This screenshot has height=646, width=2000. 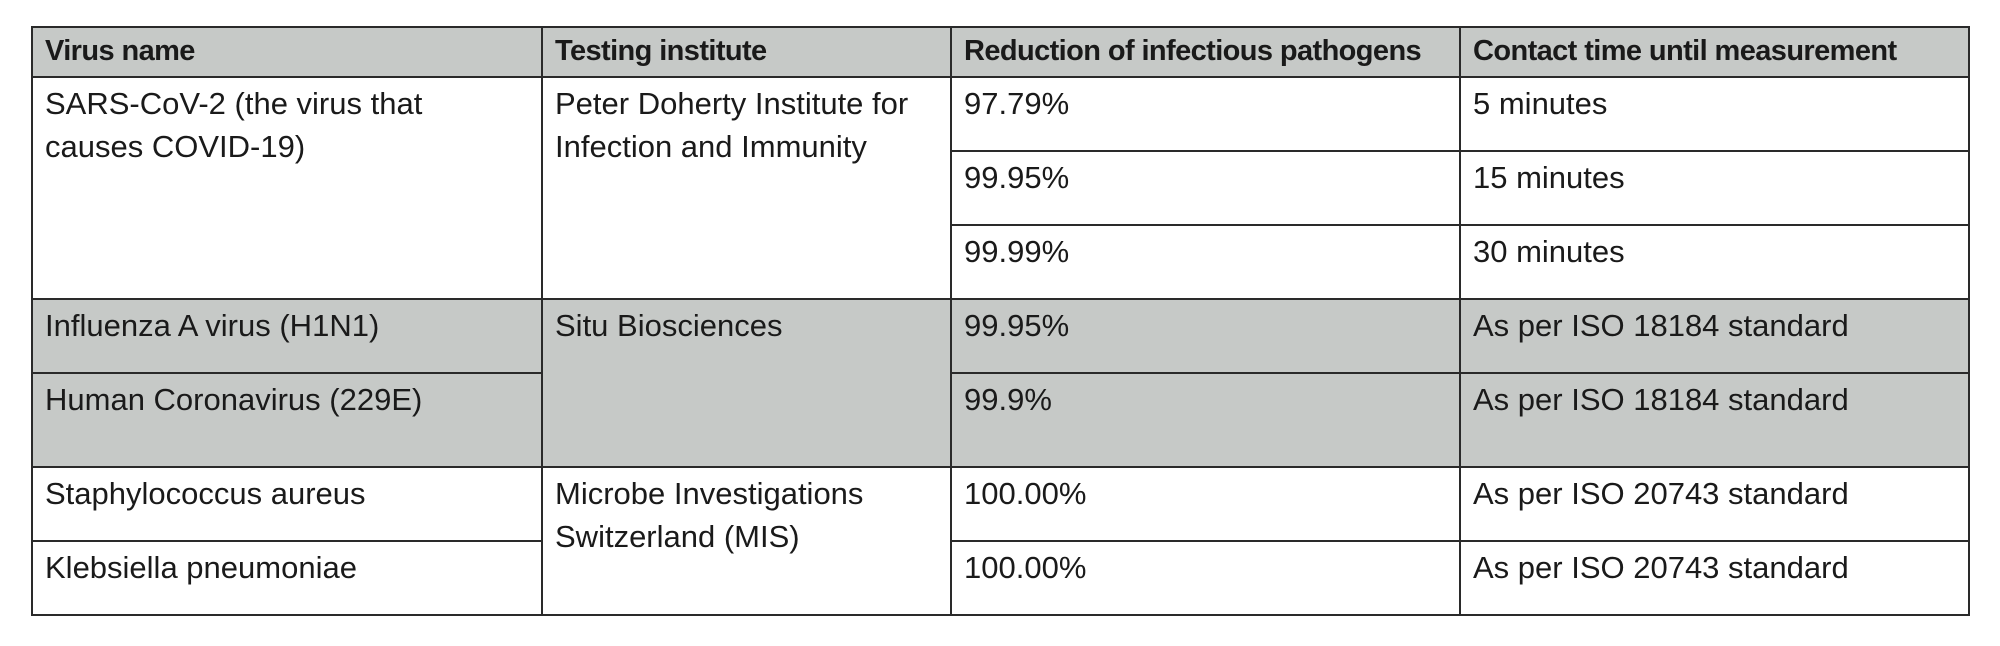 What do you see at coordinates (1714, 114) in the screenshot?
I see `contact-time-cell: 5 minutes` at bounding box center [1714, 114].